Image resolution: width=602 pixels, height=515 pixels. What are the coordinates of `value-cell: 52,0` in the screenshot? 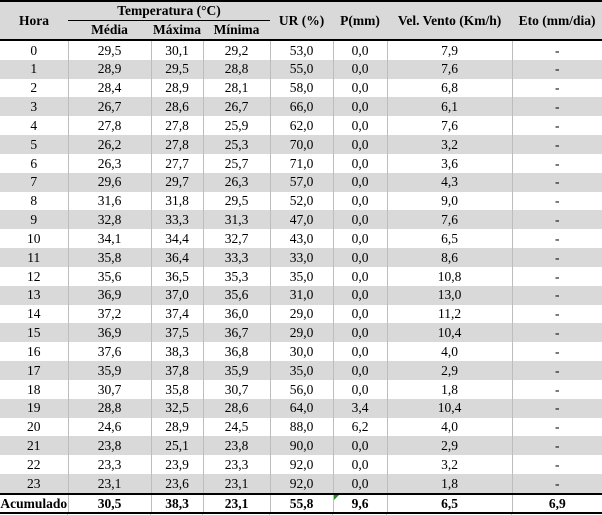 It's located at (301, 201).